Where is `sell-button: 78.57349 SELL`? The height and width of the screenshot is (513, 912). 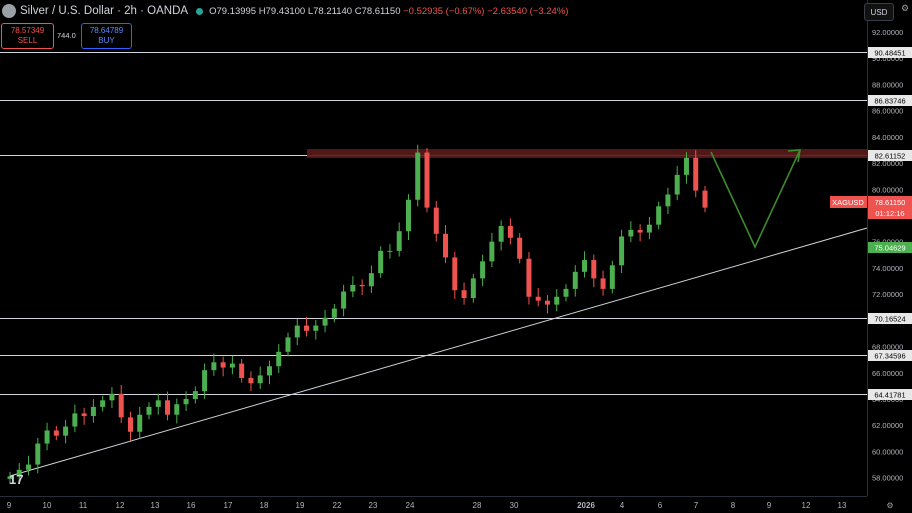 sell-button: 78.57349 SELL is located at coordinates (27, 36).